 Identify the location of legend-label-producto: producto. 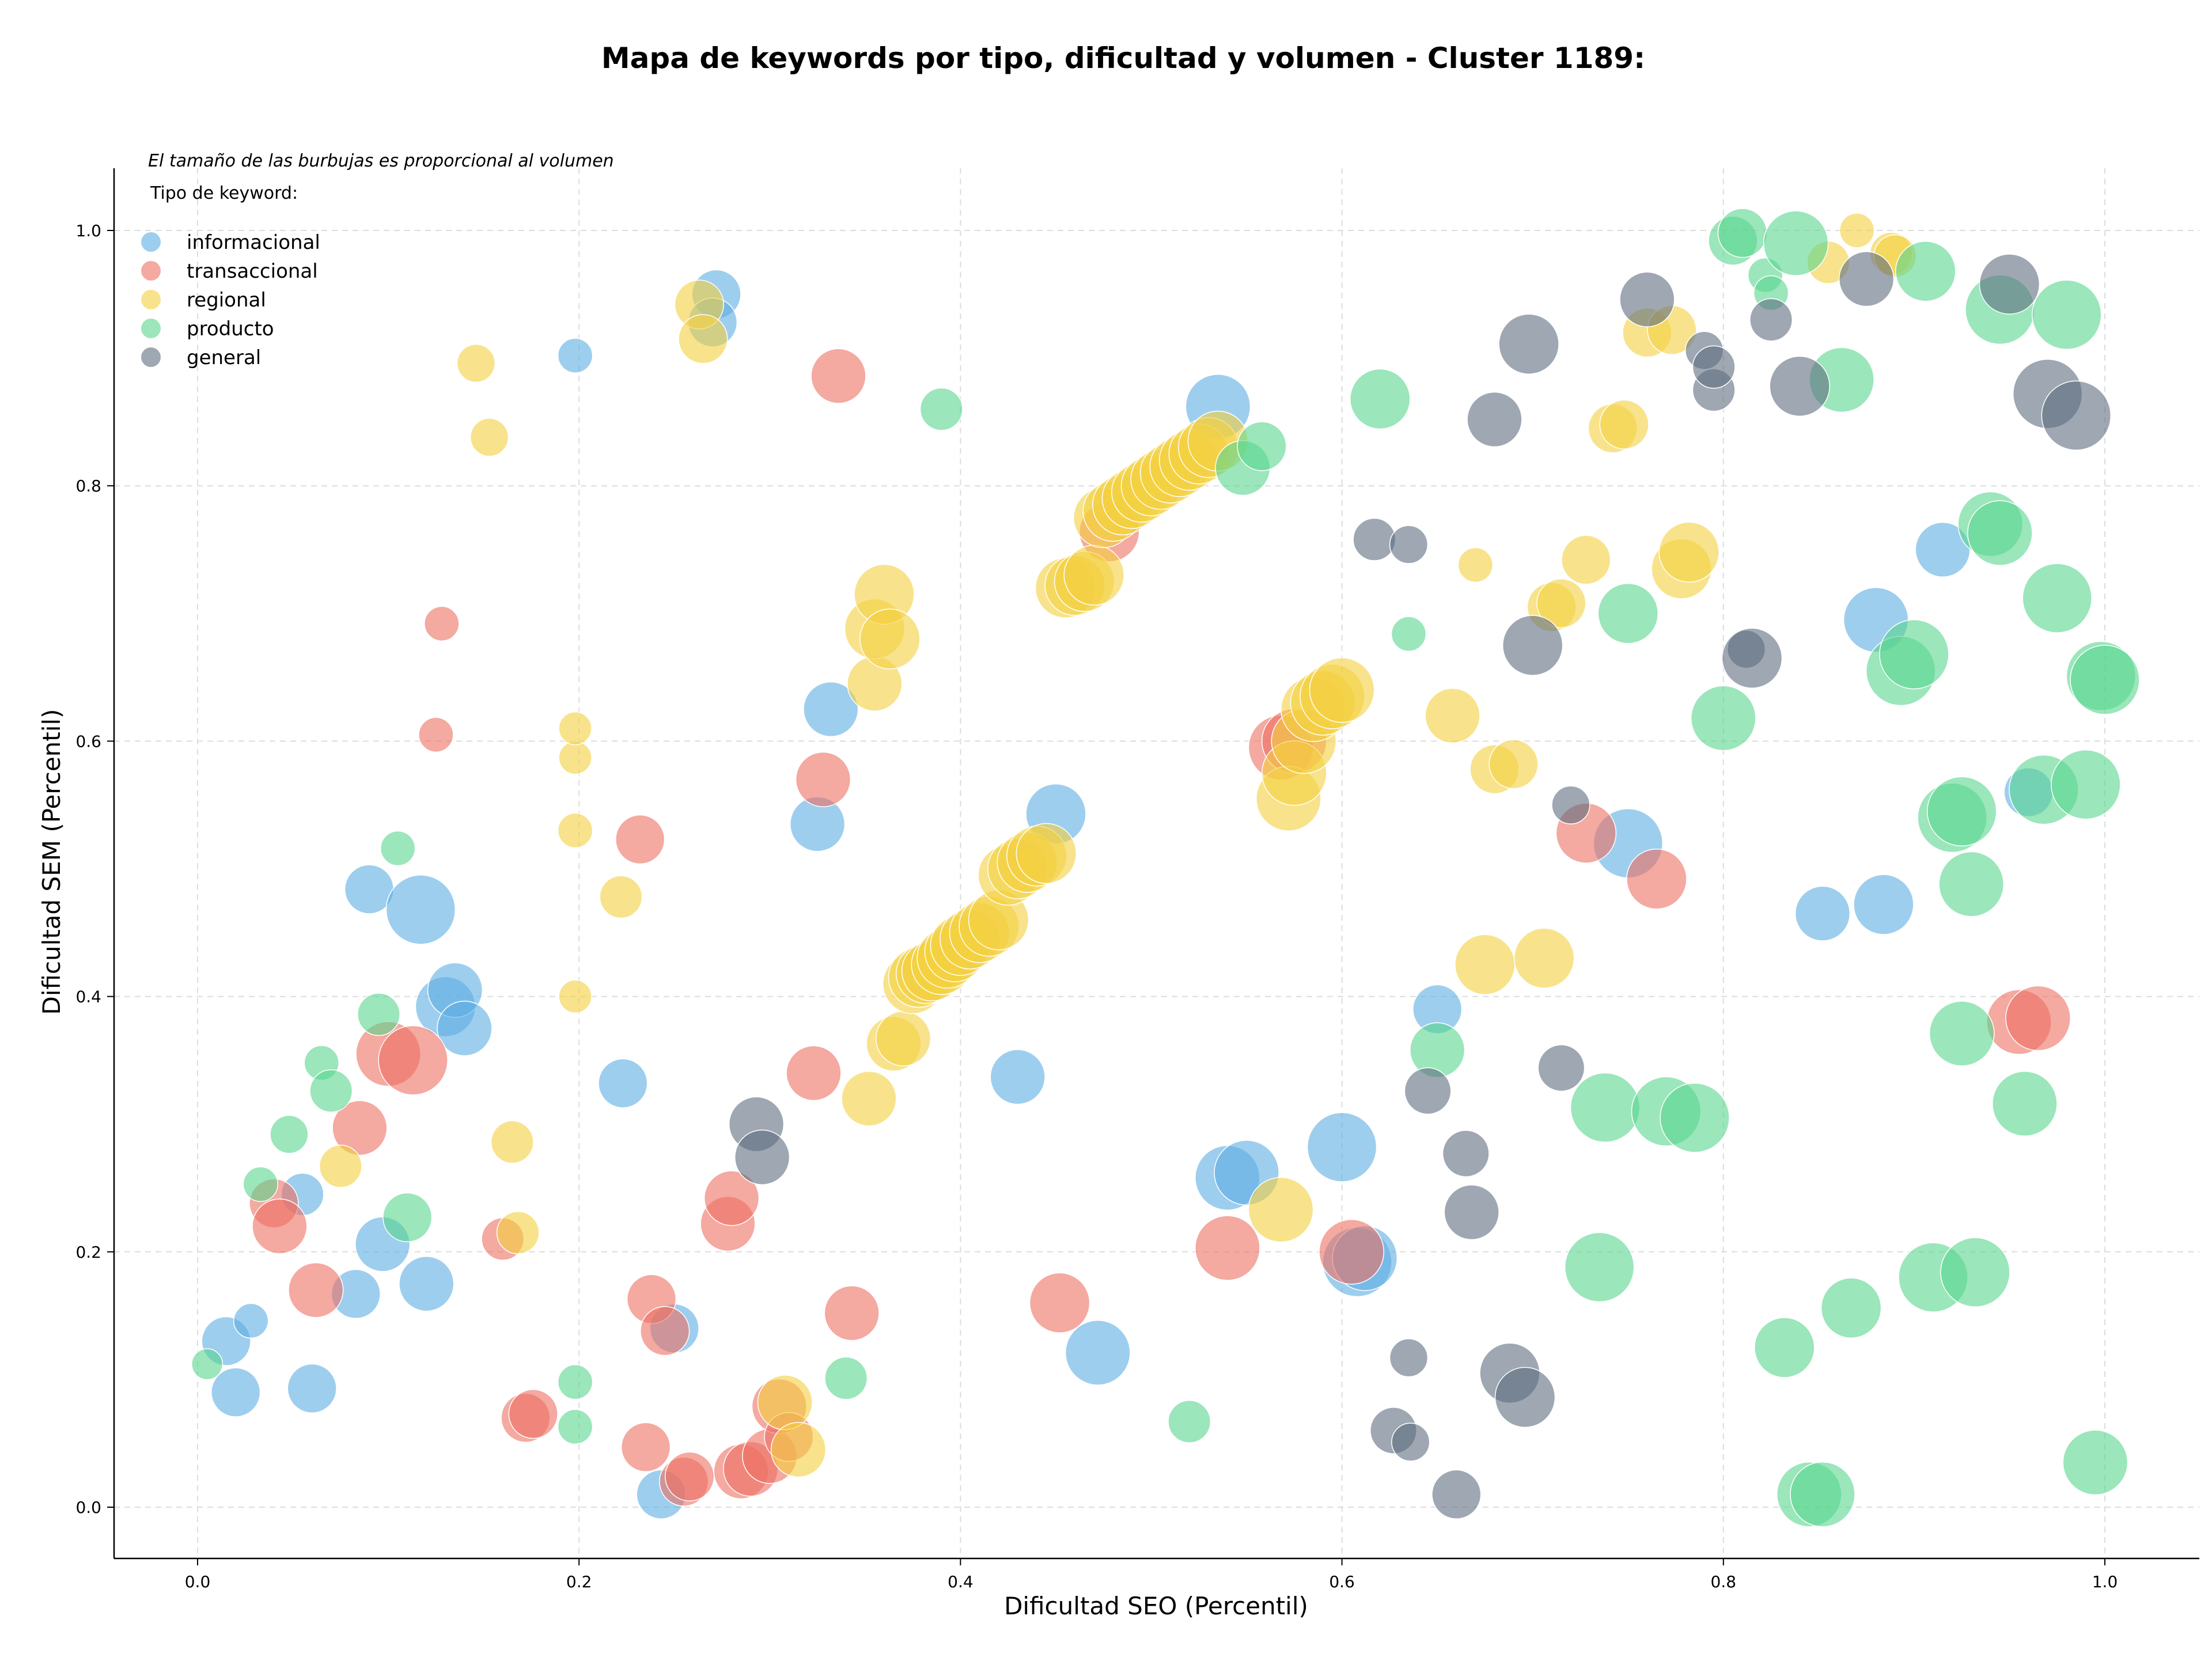
(230, 328).